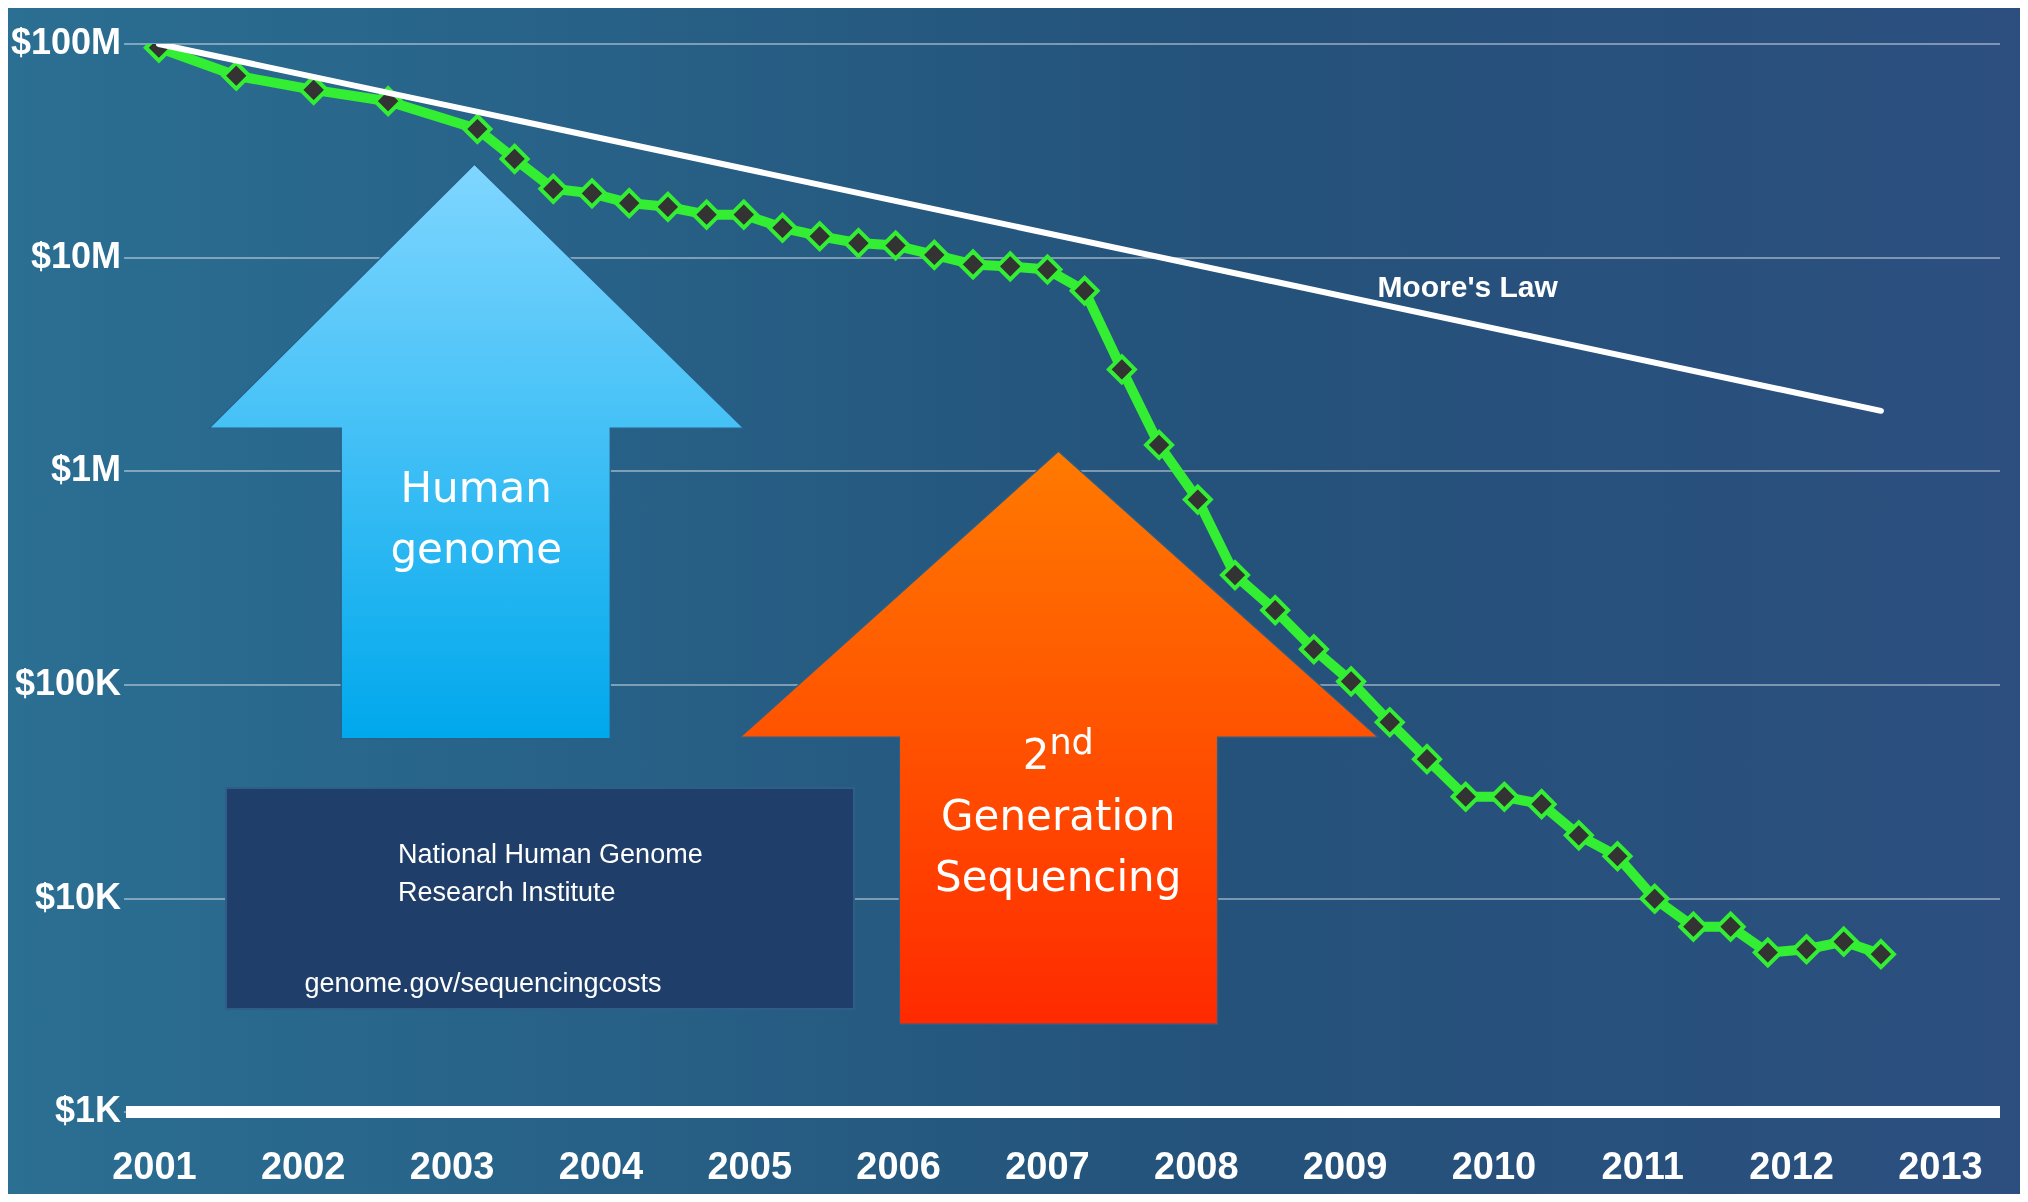  I want to click on x-tick-label: 2008, so click(1196, 1165).